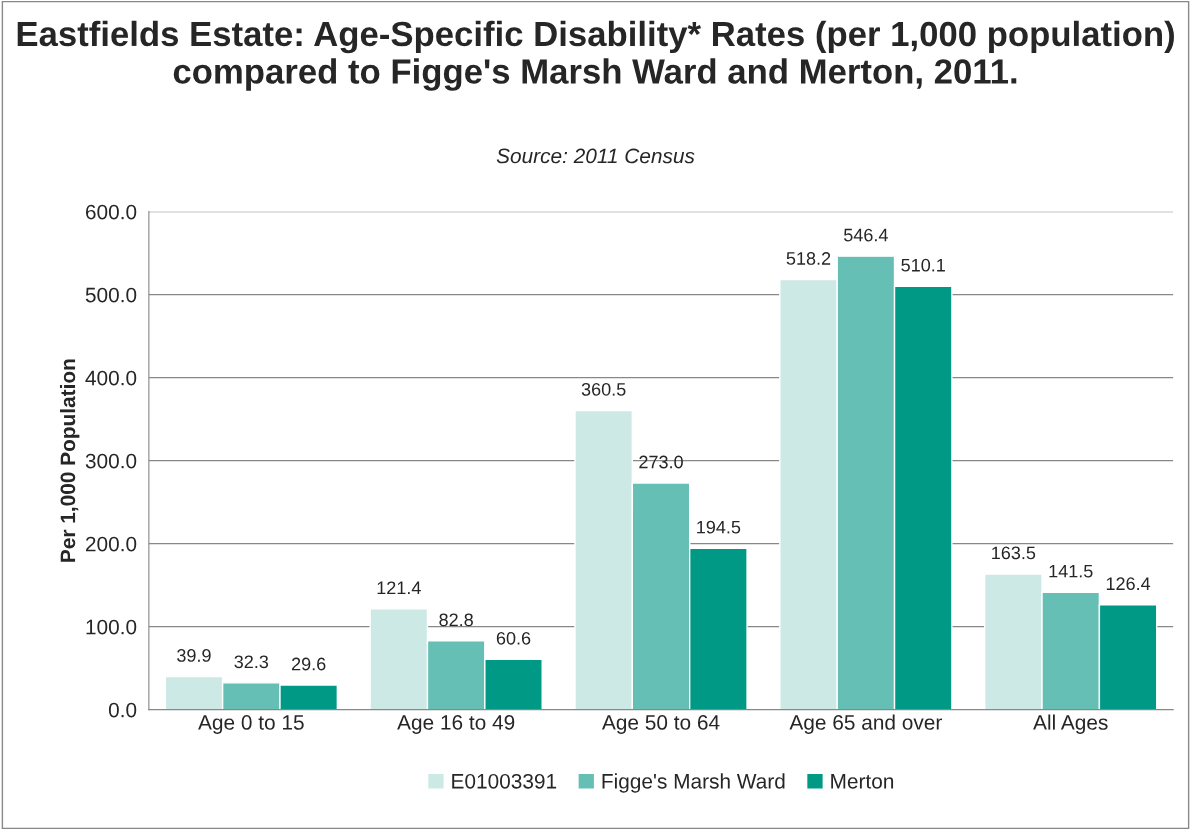 The width and height of the screenshot is (1191, 830). What do you see at coordinates (1128, 584) in the screenshot?
I see `data-label: 126.4` at bounding box center [1128, 584].